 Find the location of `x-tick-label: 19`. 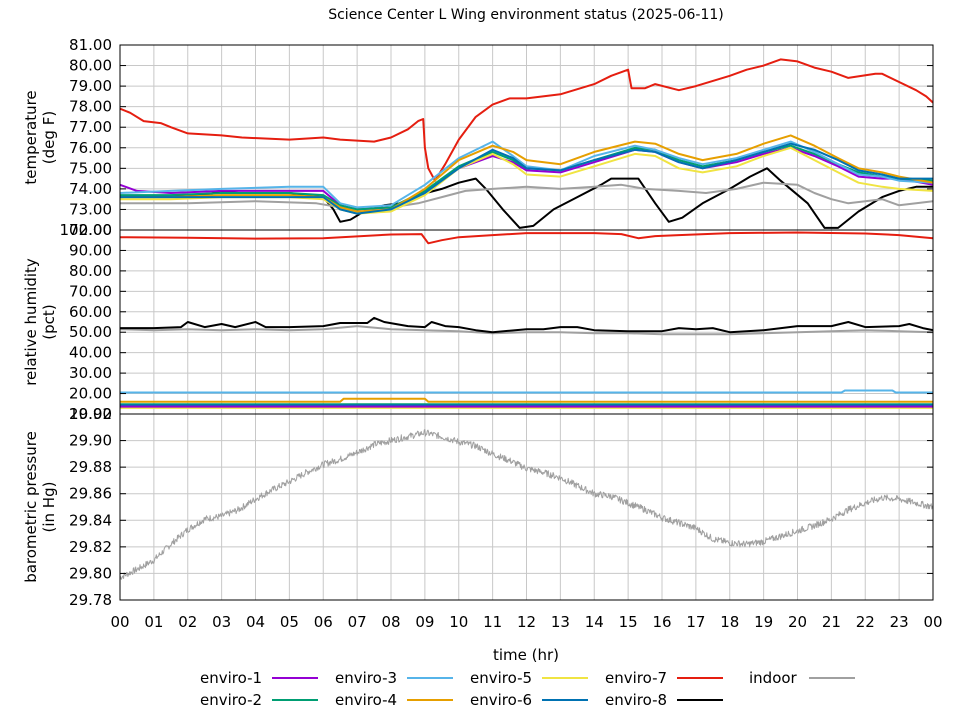

x-tick-label: 19 is located at coordinates (763, 622).